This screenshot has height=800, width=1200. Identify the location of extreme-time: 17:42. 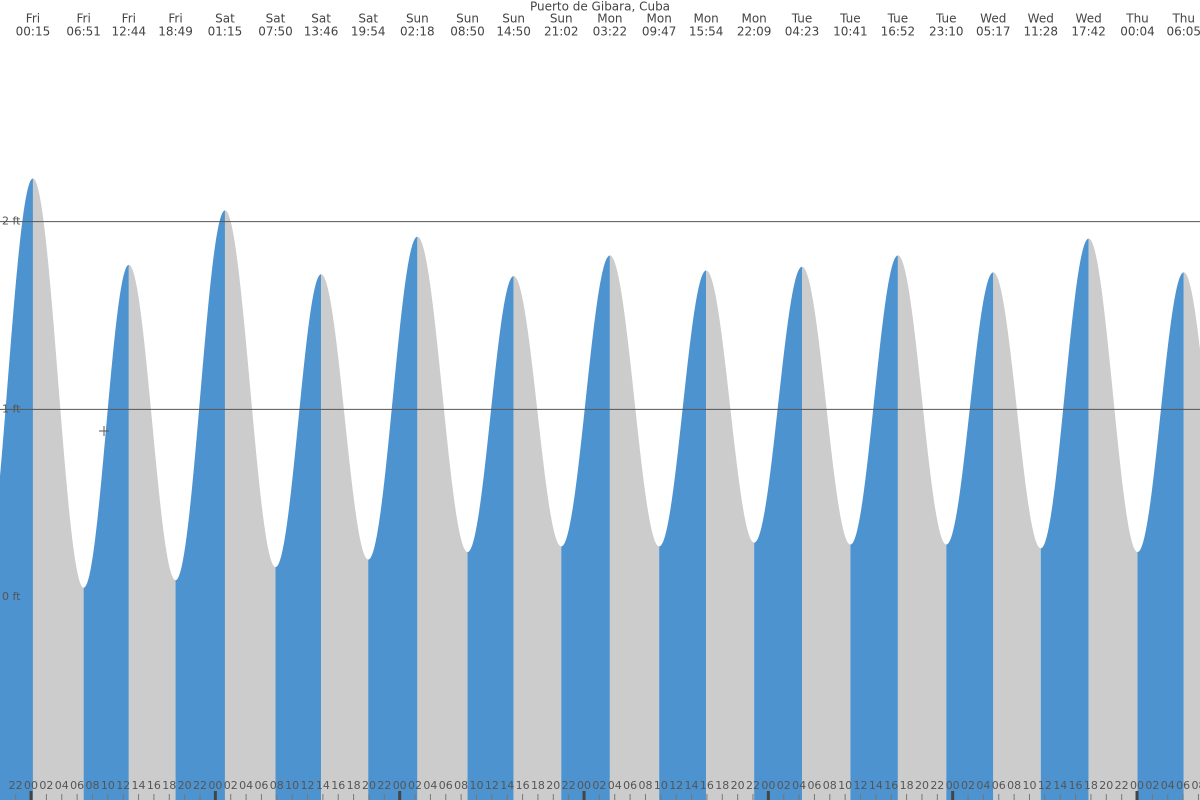
(1088, 32).